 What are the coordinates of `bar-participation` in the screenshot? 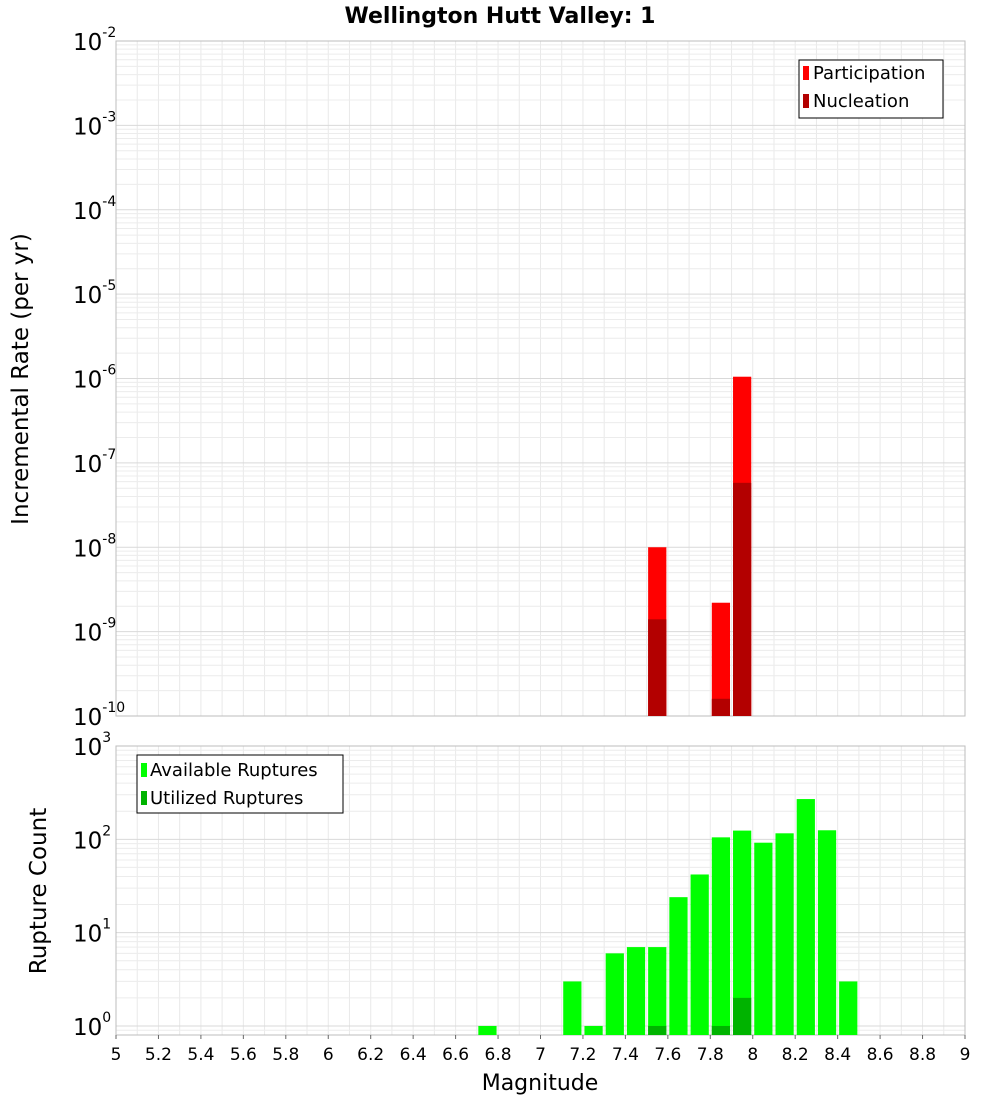 It's located at (721, 659).